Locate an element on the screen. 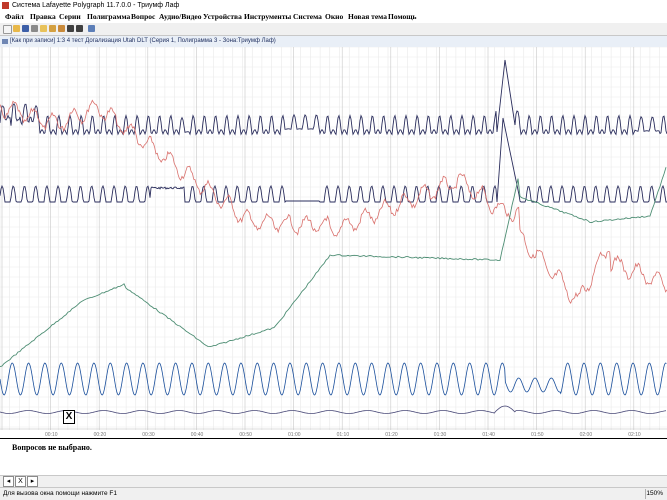  document-icon is located at coordinates (5, 41).